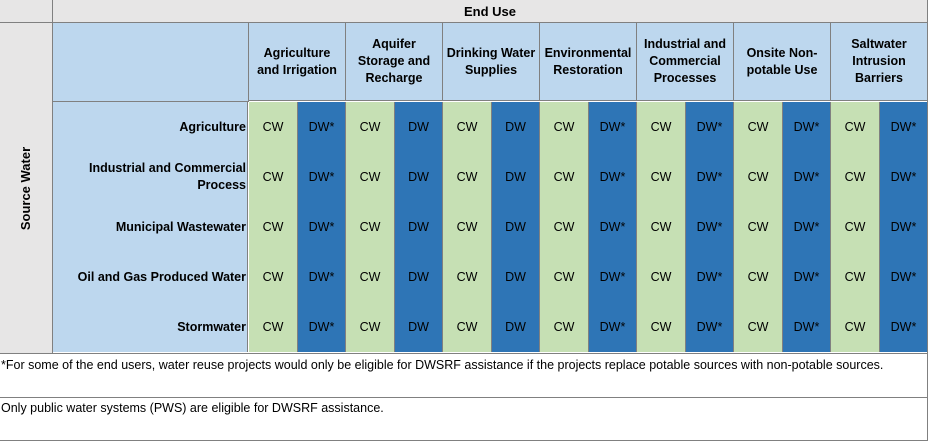  What do you see at coordinates (588, 62) in the screenshot?
I see `column-header: Environmental Restoration` at bounding box center [588, 62].